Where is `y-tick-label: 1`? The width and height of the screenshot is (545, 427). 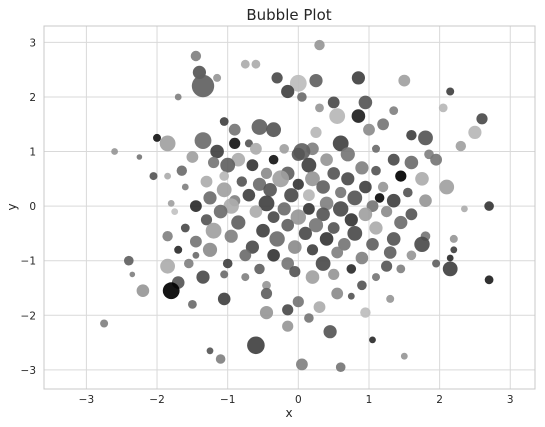 y-tick-label: 1 is located at coordinates (32, 153).